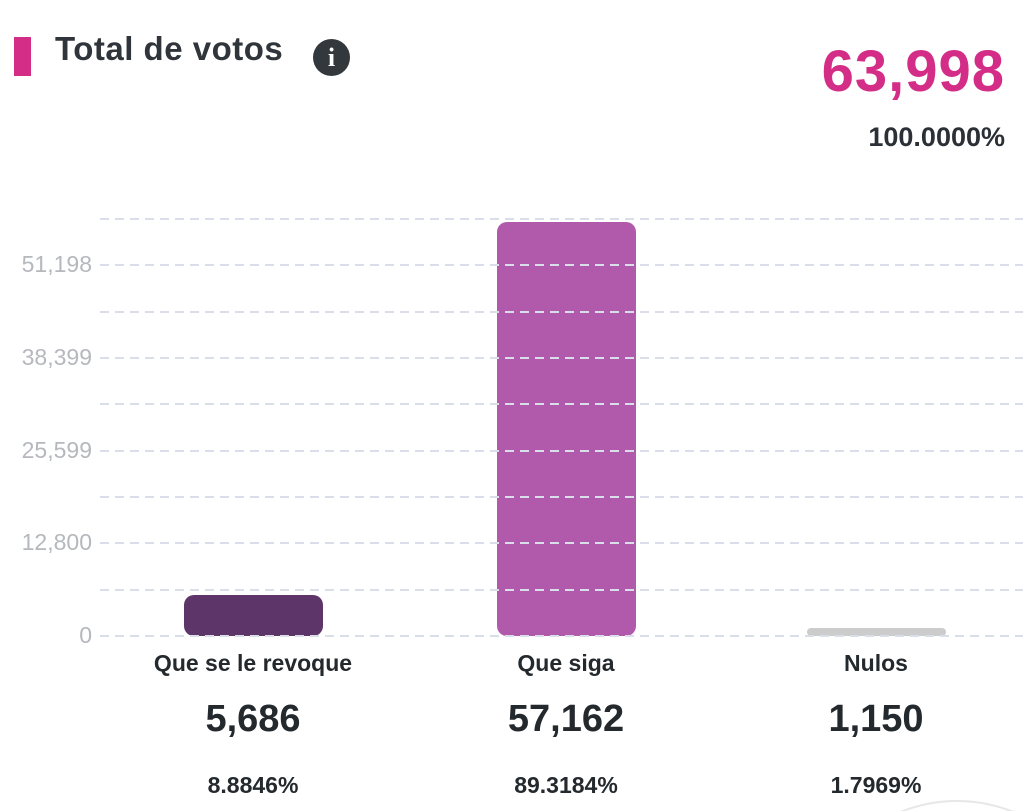 The image size is (1023, 811). What do you see at coordinates (876, 631) in the screenshot?
I see `bar-nulos` at bounding box center [876, 631].